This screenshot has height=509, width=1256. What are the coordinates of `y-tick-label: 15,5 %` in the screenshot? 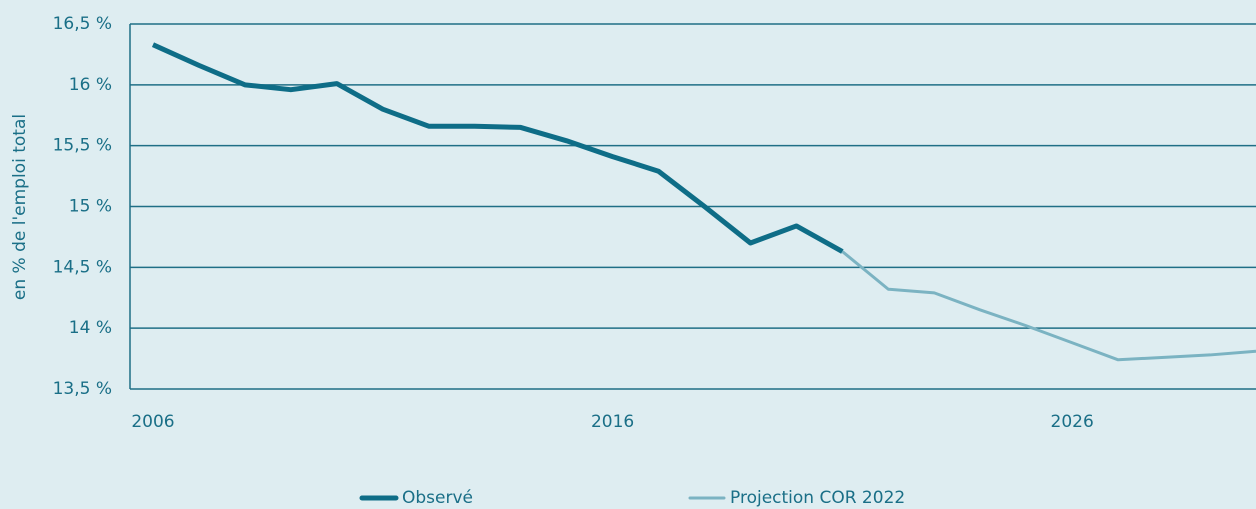 It's located at (82, 146).